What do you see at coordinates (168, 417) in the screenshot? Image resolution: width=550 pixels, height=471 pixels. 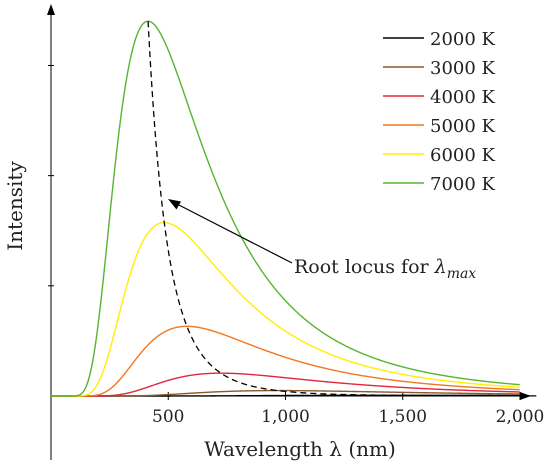 I see `x-tick-label: 500` at bounding box center [168, 417].